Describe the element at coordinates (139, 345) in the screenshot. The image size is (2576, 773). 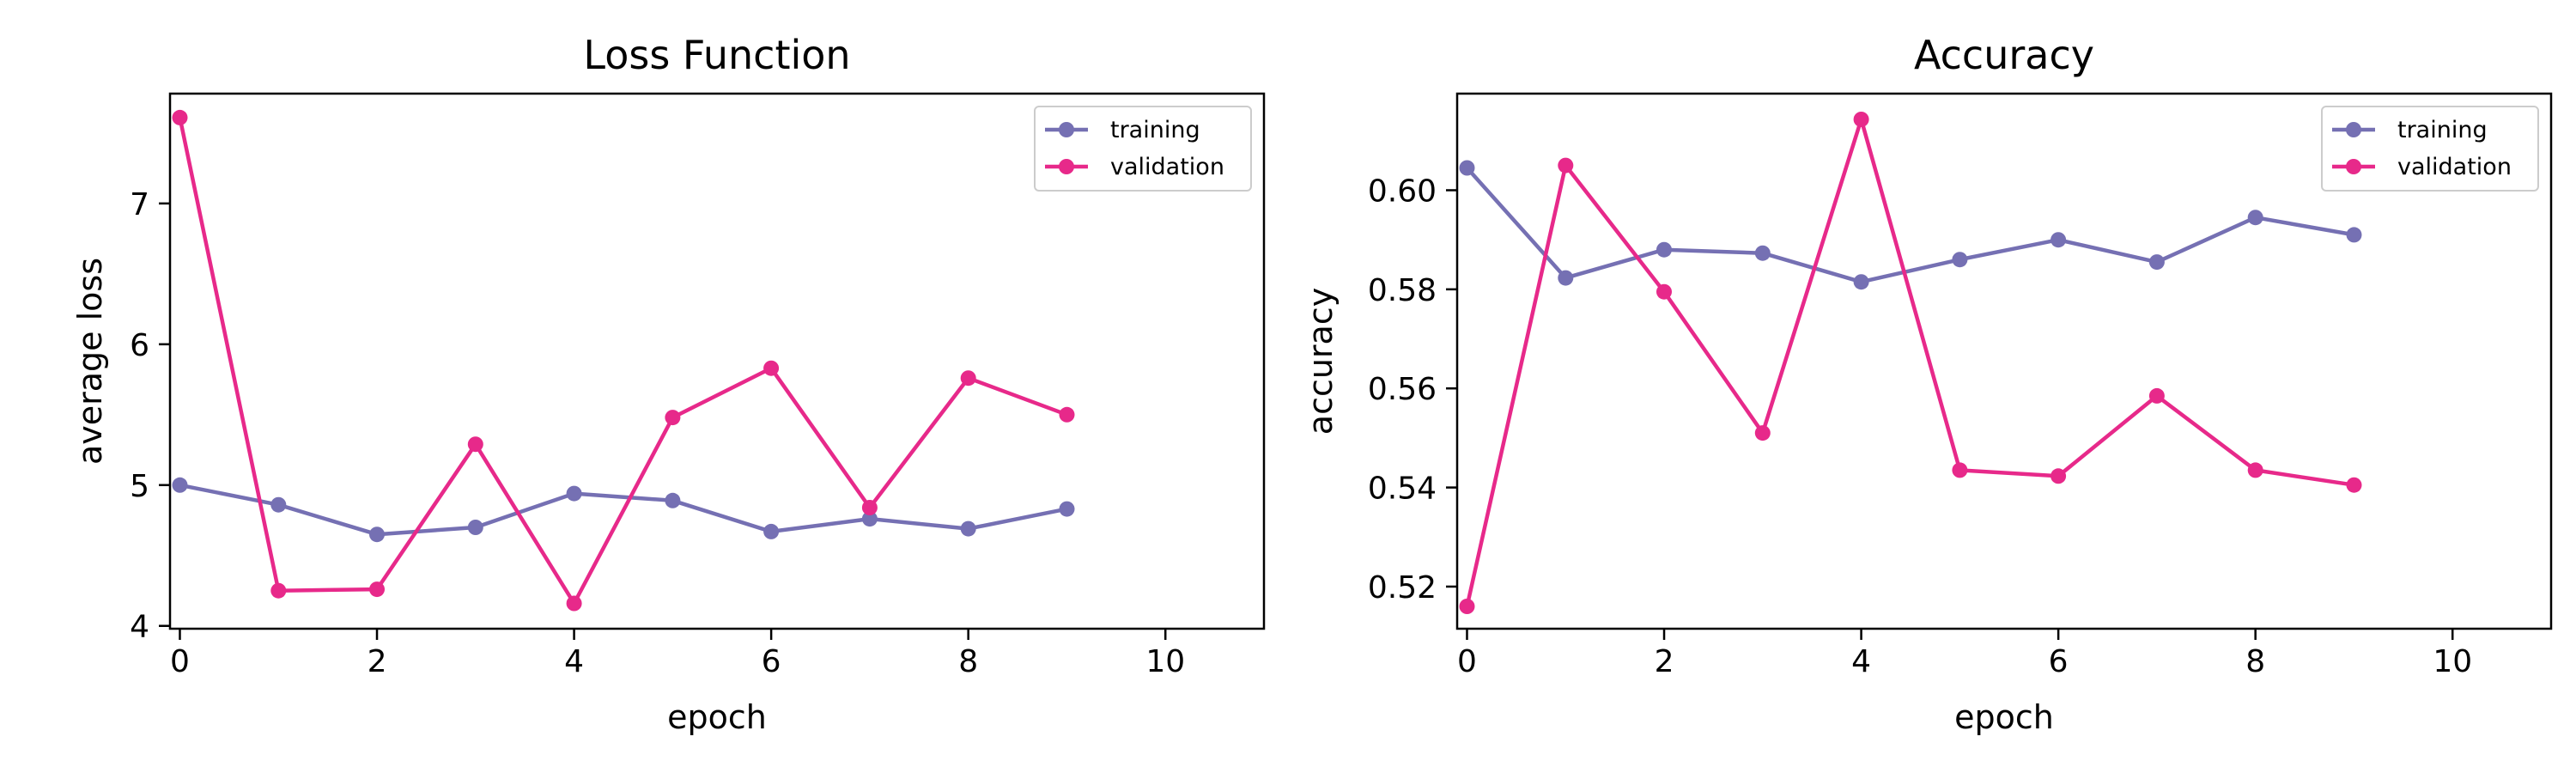
I see `y-tick-label: 6` at that location.